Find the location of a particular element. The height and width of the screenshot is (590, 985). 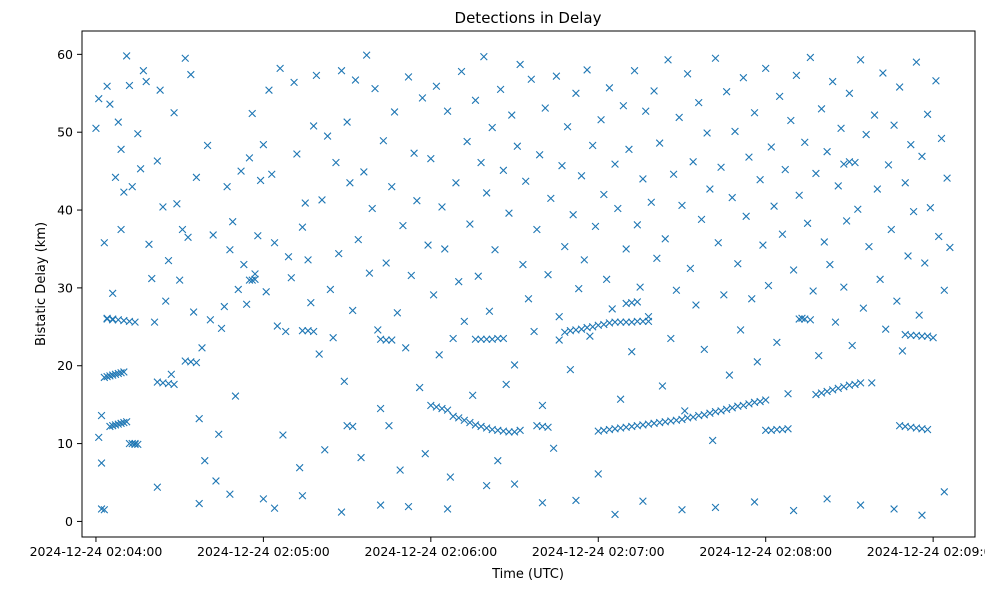

x-tick-label: 2024-12-24 02:06:00 is located at coordinates (430, 551).